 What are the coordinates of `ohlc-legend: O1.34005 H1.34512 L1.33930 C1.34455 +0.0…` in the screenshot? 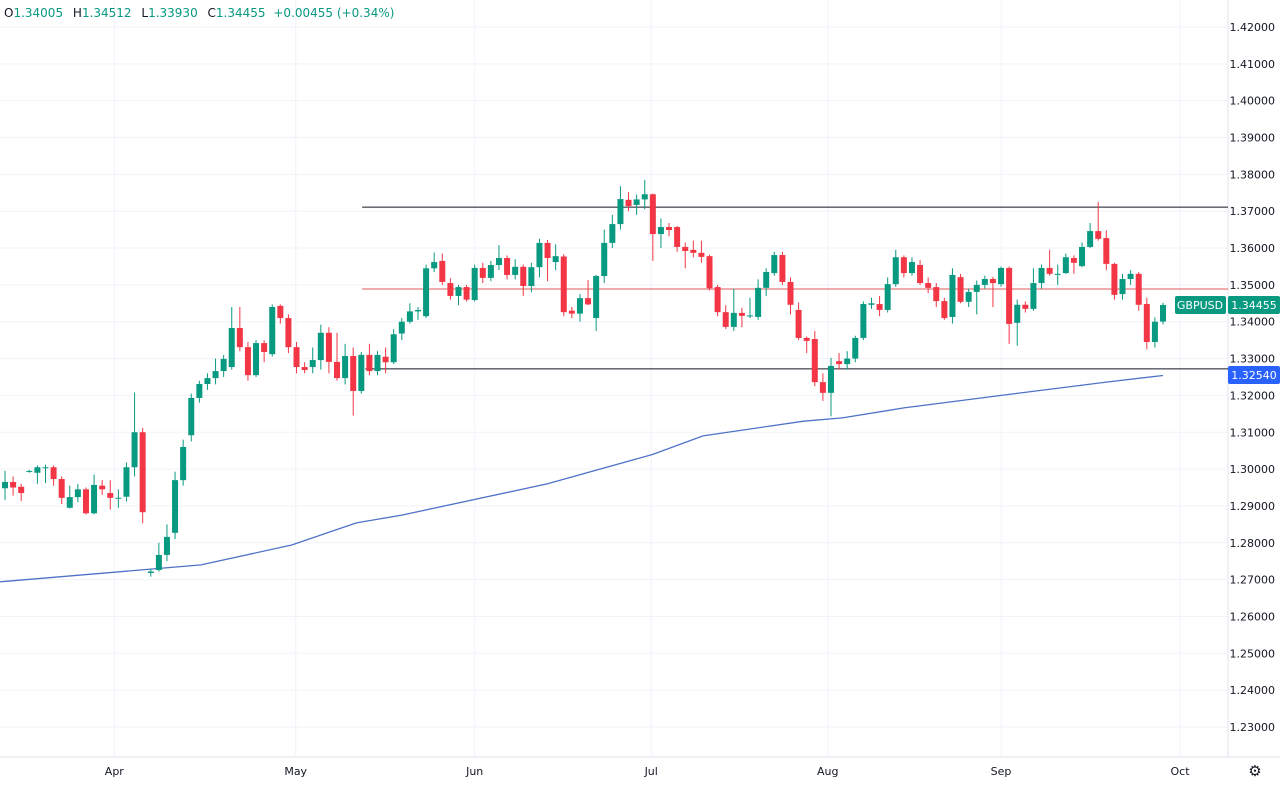 It's located at (199, 13).